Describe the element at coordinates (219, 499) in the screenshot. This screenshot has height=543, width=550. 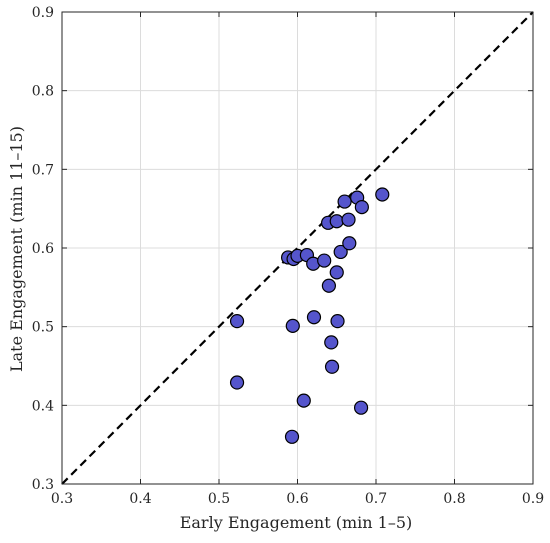
I see `x-tick-label: 0.5` at that location.